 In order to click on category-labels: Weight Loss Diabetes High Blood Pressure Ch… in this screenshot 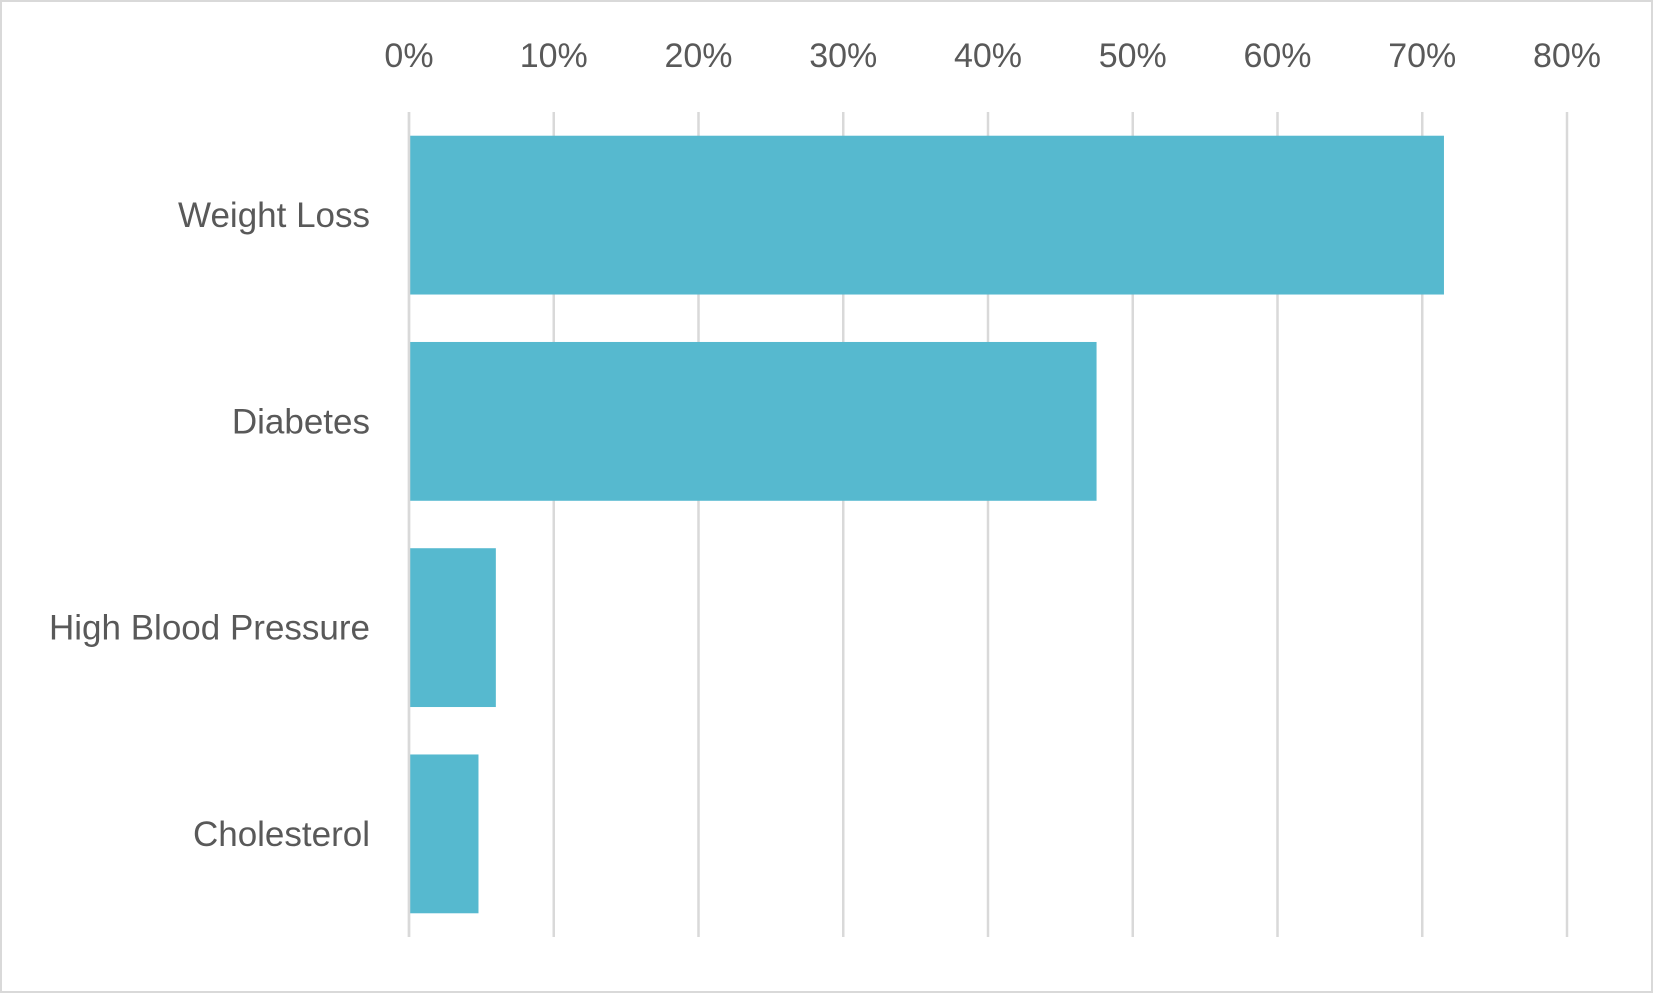, I will do `click(209, 525)`.